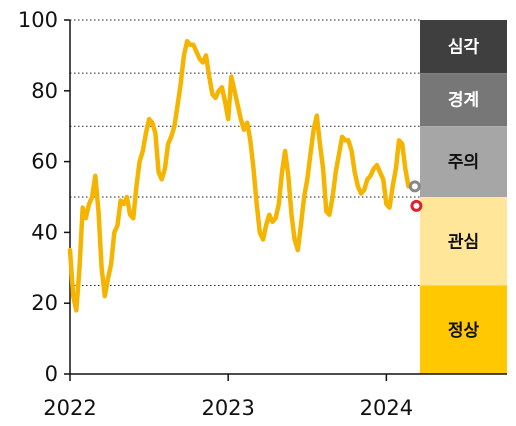 This screenshot has width=516, height=426. What do you see at coordinates (38, 20) in the screenshot?
I see `y-tick-label: 100` at bounding box center [38, 20].